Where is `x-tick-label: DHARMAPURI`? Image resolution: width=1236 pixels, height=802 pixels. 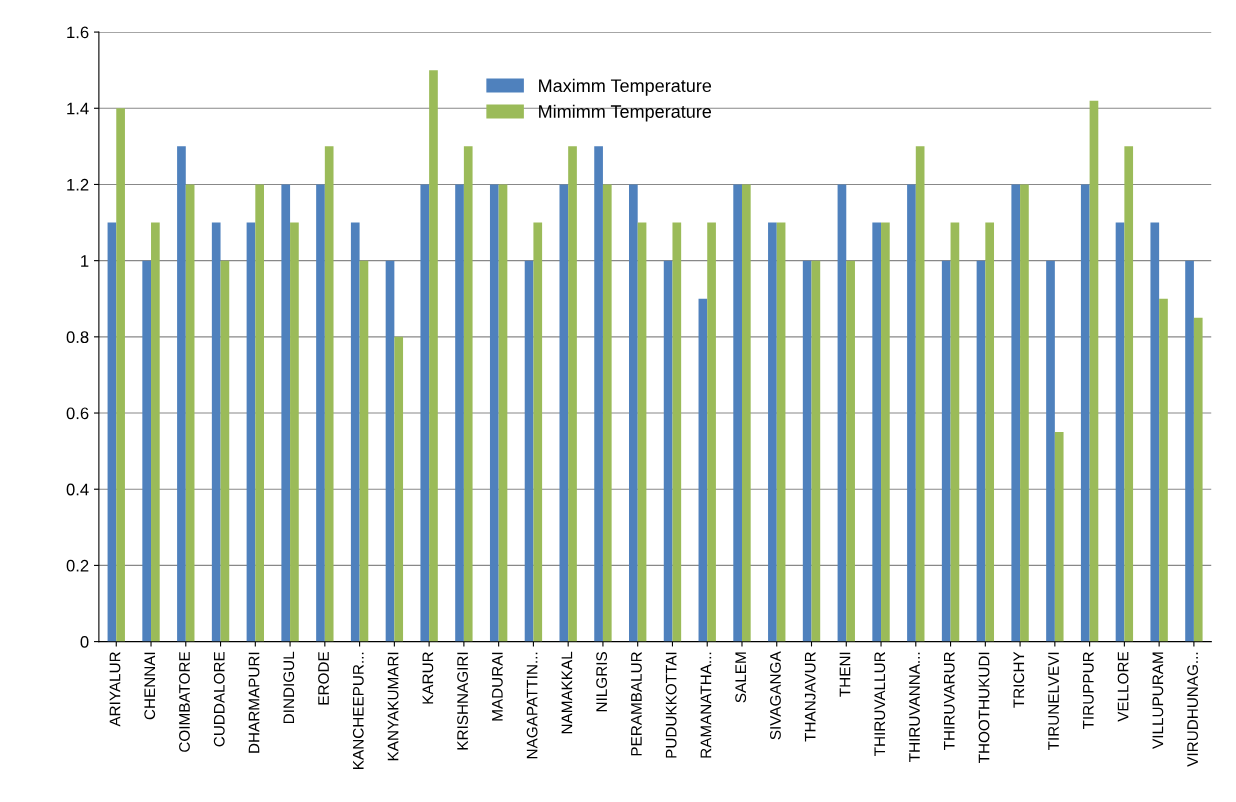 x-tick-label: DHARMAPURI is located at coordinates (254, 702).